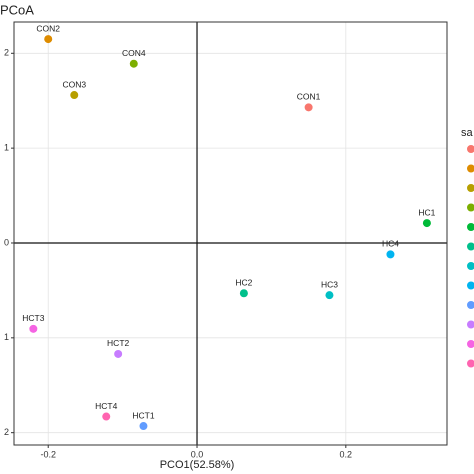 The width and height of the screenshot is (474, 474). Describe the element at coordinates (118, 343) in the screenshot. I see `point-label: HCT2` at that location.